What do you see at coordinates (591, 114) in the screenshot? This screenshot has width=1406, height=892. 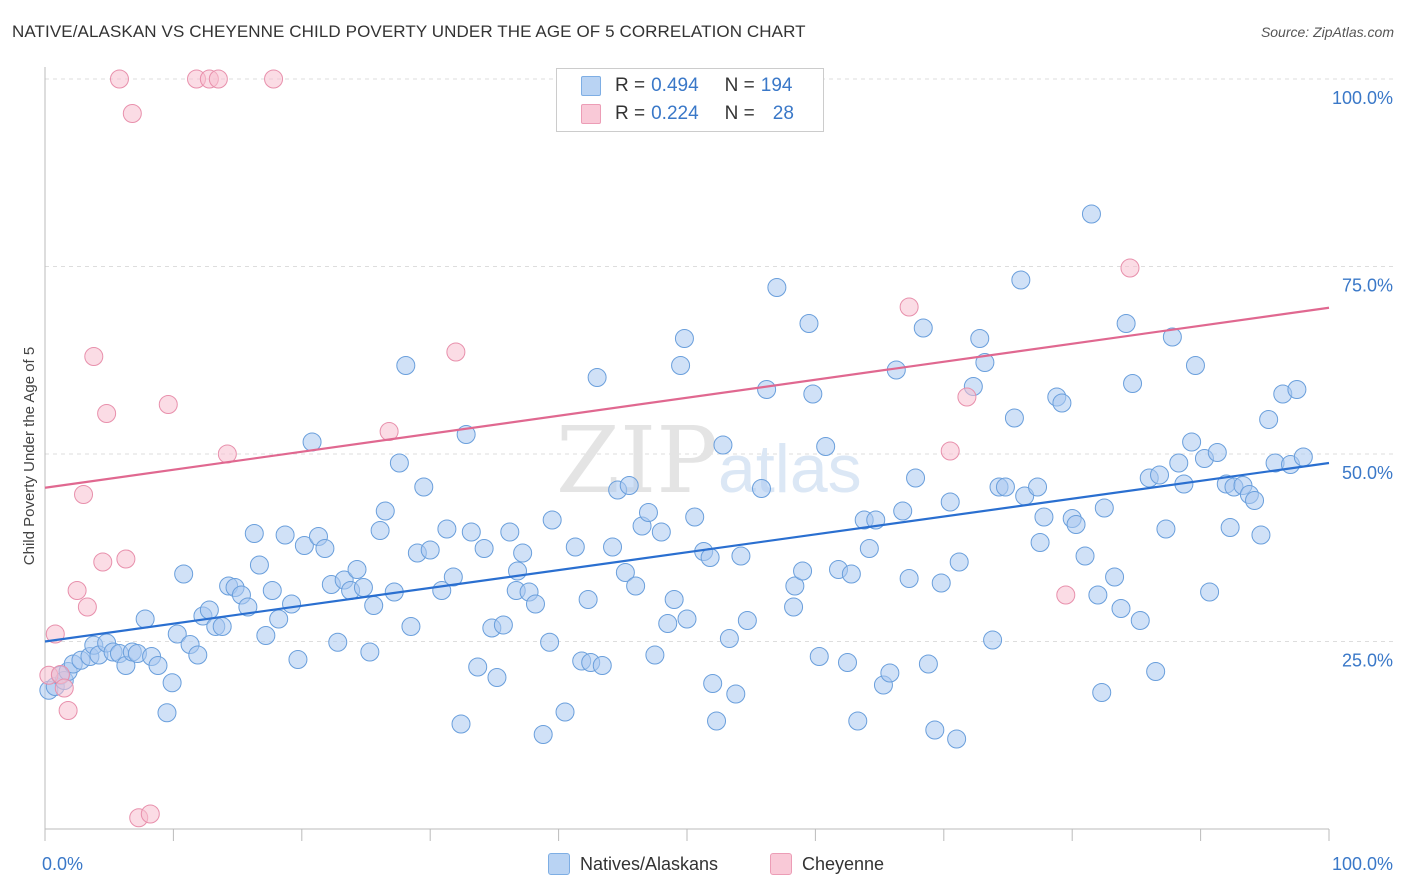 I see `legend-swatch-pink` at bounding box center [591, 114].